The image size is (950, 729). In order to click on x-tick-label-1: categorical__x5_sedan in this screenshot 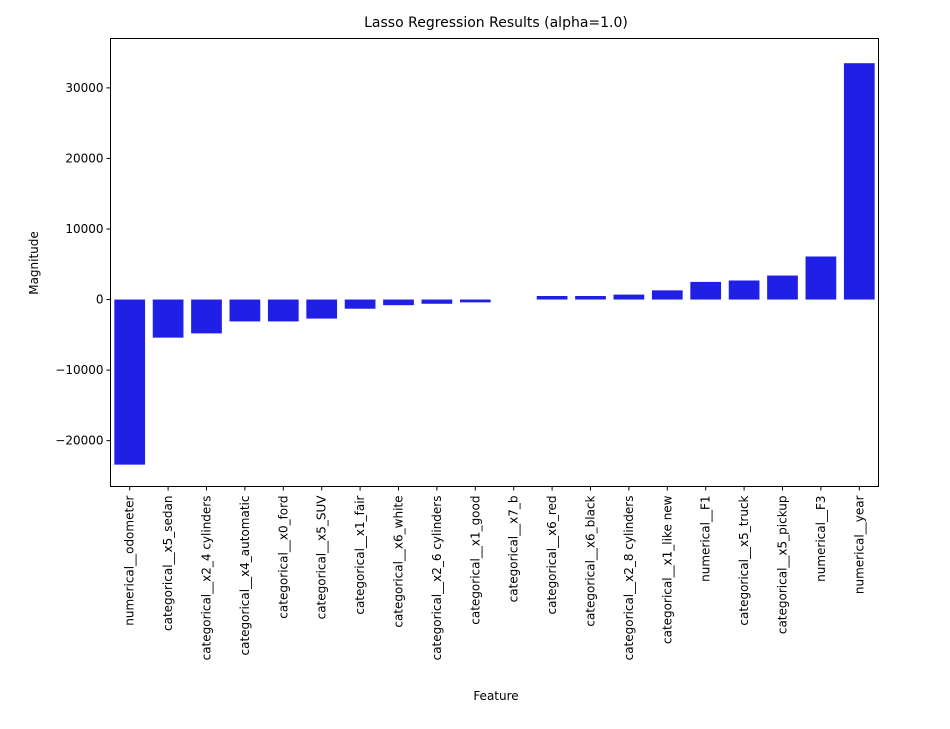, I will do `click(168, 564)`.